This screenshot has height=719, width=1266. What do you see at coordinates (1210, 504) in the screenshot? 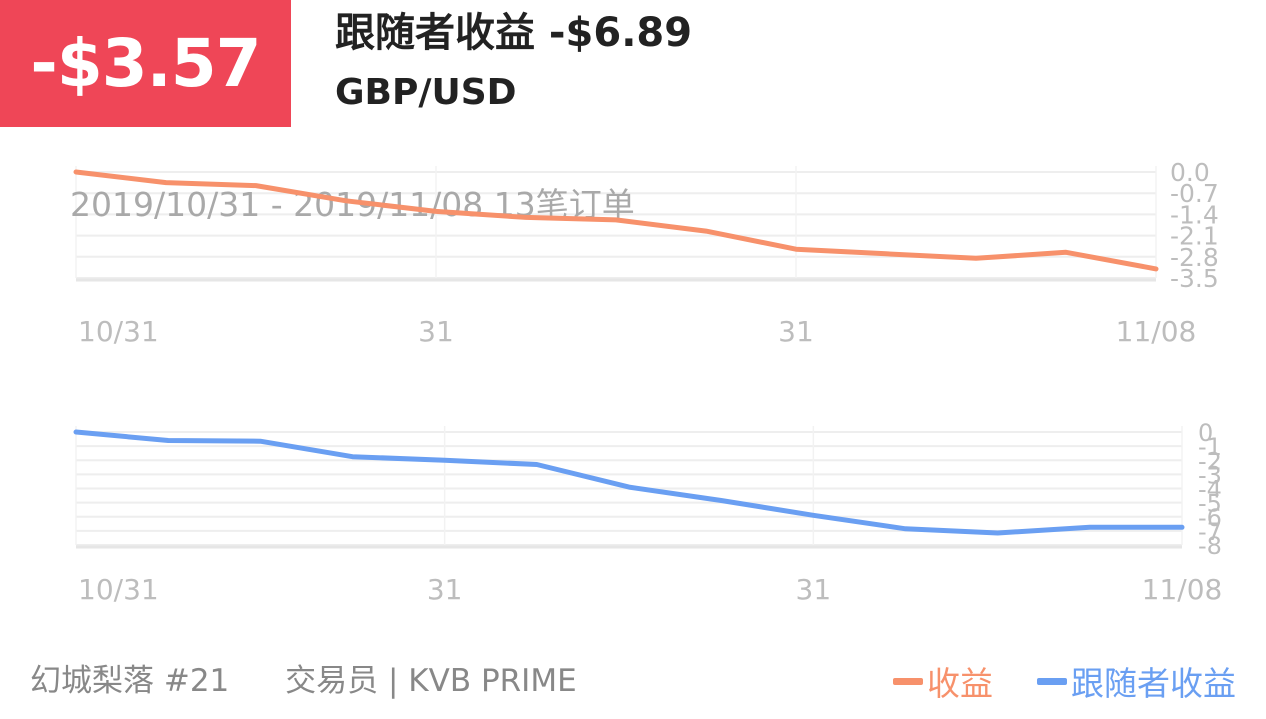
I see `follower-chart-y-tick-label: -5` at bounding box center [1210, 504].